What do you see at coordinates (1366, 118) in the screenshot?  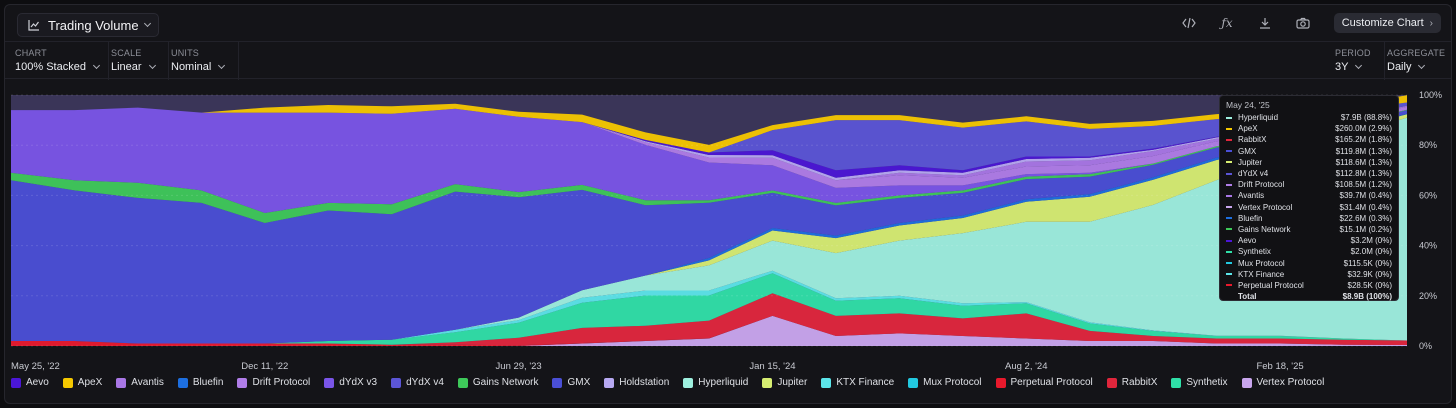 I see `tooltip-series-value: $7.9B (88.8%)` at bounding box center [1366, 118].